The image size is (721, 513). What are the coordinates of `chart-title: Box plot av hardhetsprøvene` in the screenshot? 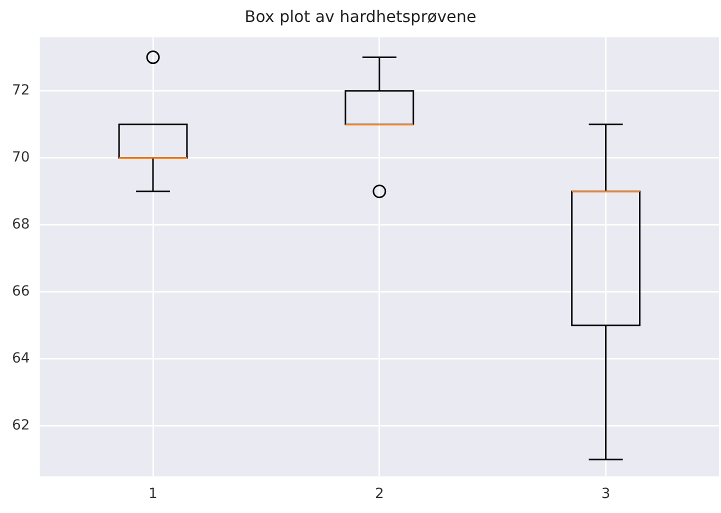 It's located at (360, 16).